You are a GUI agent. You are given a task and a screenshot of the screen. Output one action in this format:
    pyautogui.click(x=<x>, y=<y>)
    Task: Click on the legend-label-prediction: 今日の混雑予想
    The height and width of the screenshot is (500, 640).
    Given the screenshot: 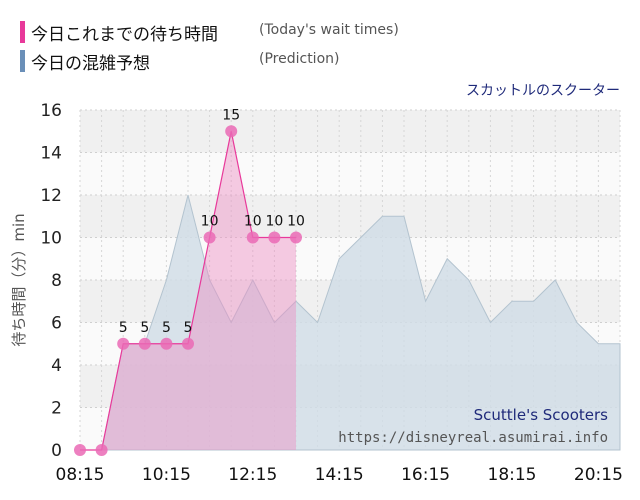 What is the action you would take?
    pyautogui.click(x=90, y=63)
    